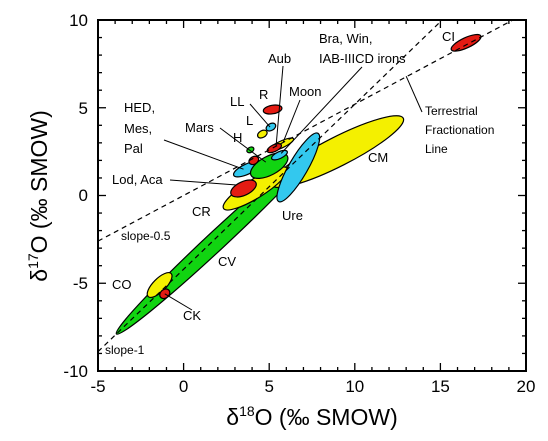  Describe the element at coordinates (298, 167) in the screenshot. I see `region-ure` at that location.